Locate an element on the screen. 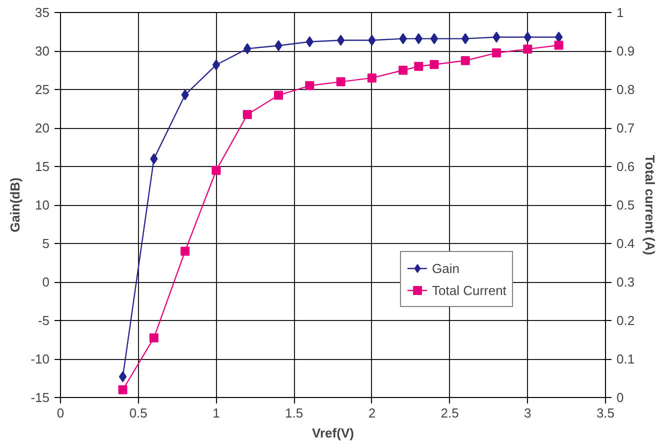  y2-tick-label: 0.4 is located at coordinates (625, 243).